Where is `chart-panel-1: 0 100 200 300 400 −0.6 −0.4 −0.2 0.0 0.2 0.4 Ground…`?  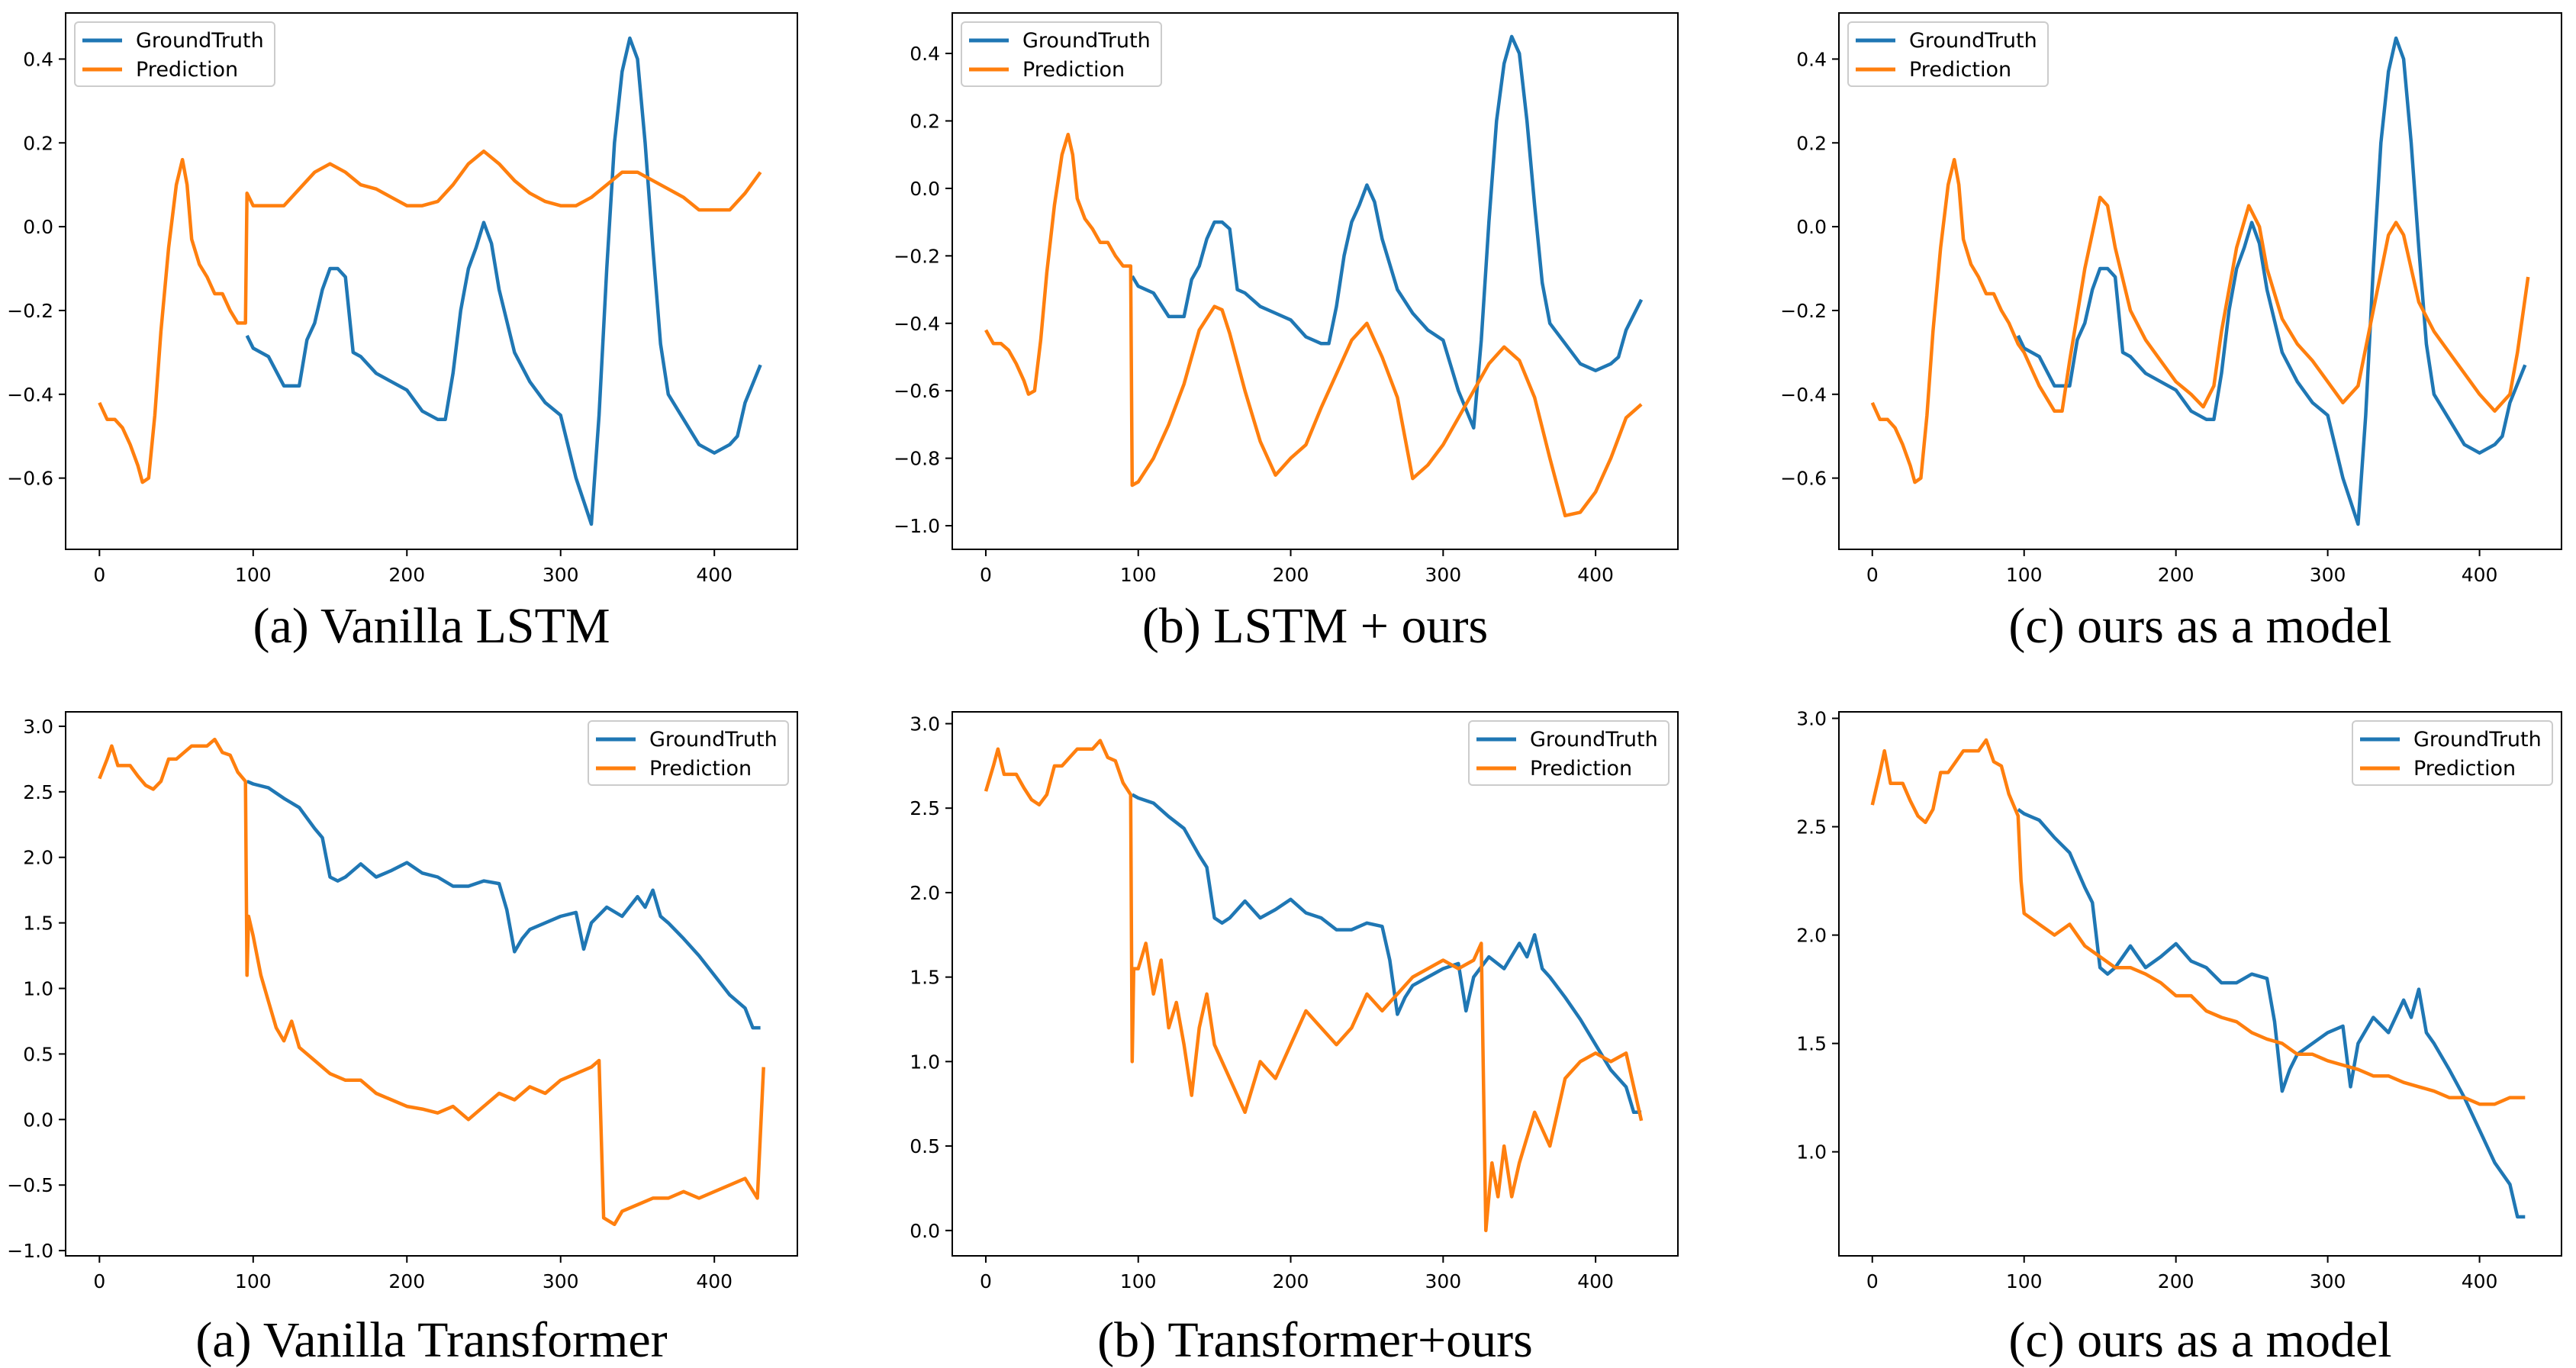
chart-panel-1: 0 100 200 300 400 −0.6 −0.4 −0.2 0.0 0.2 0.4 Ground… is located at coordinates (402, 333).